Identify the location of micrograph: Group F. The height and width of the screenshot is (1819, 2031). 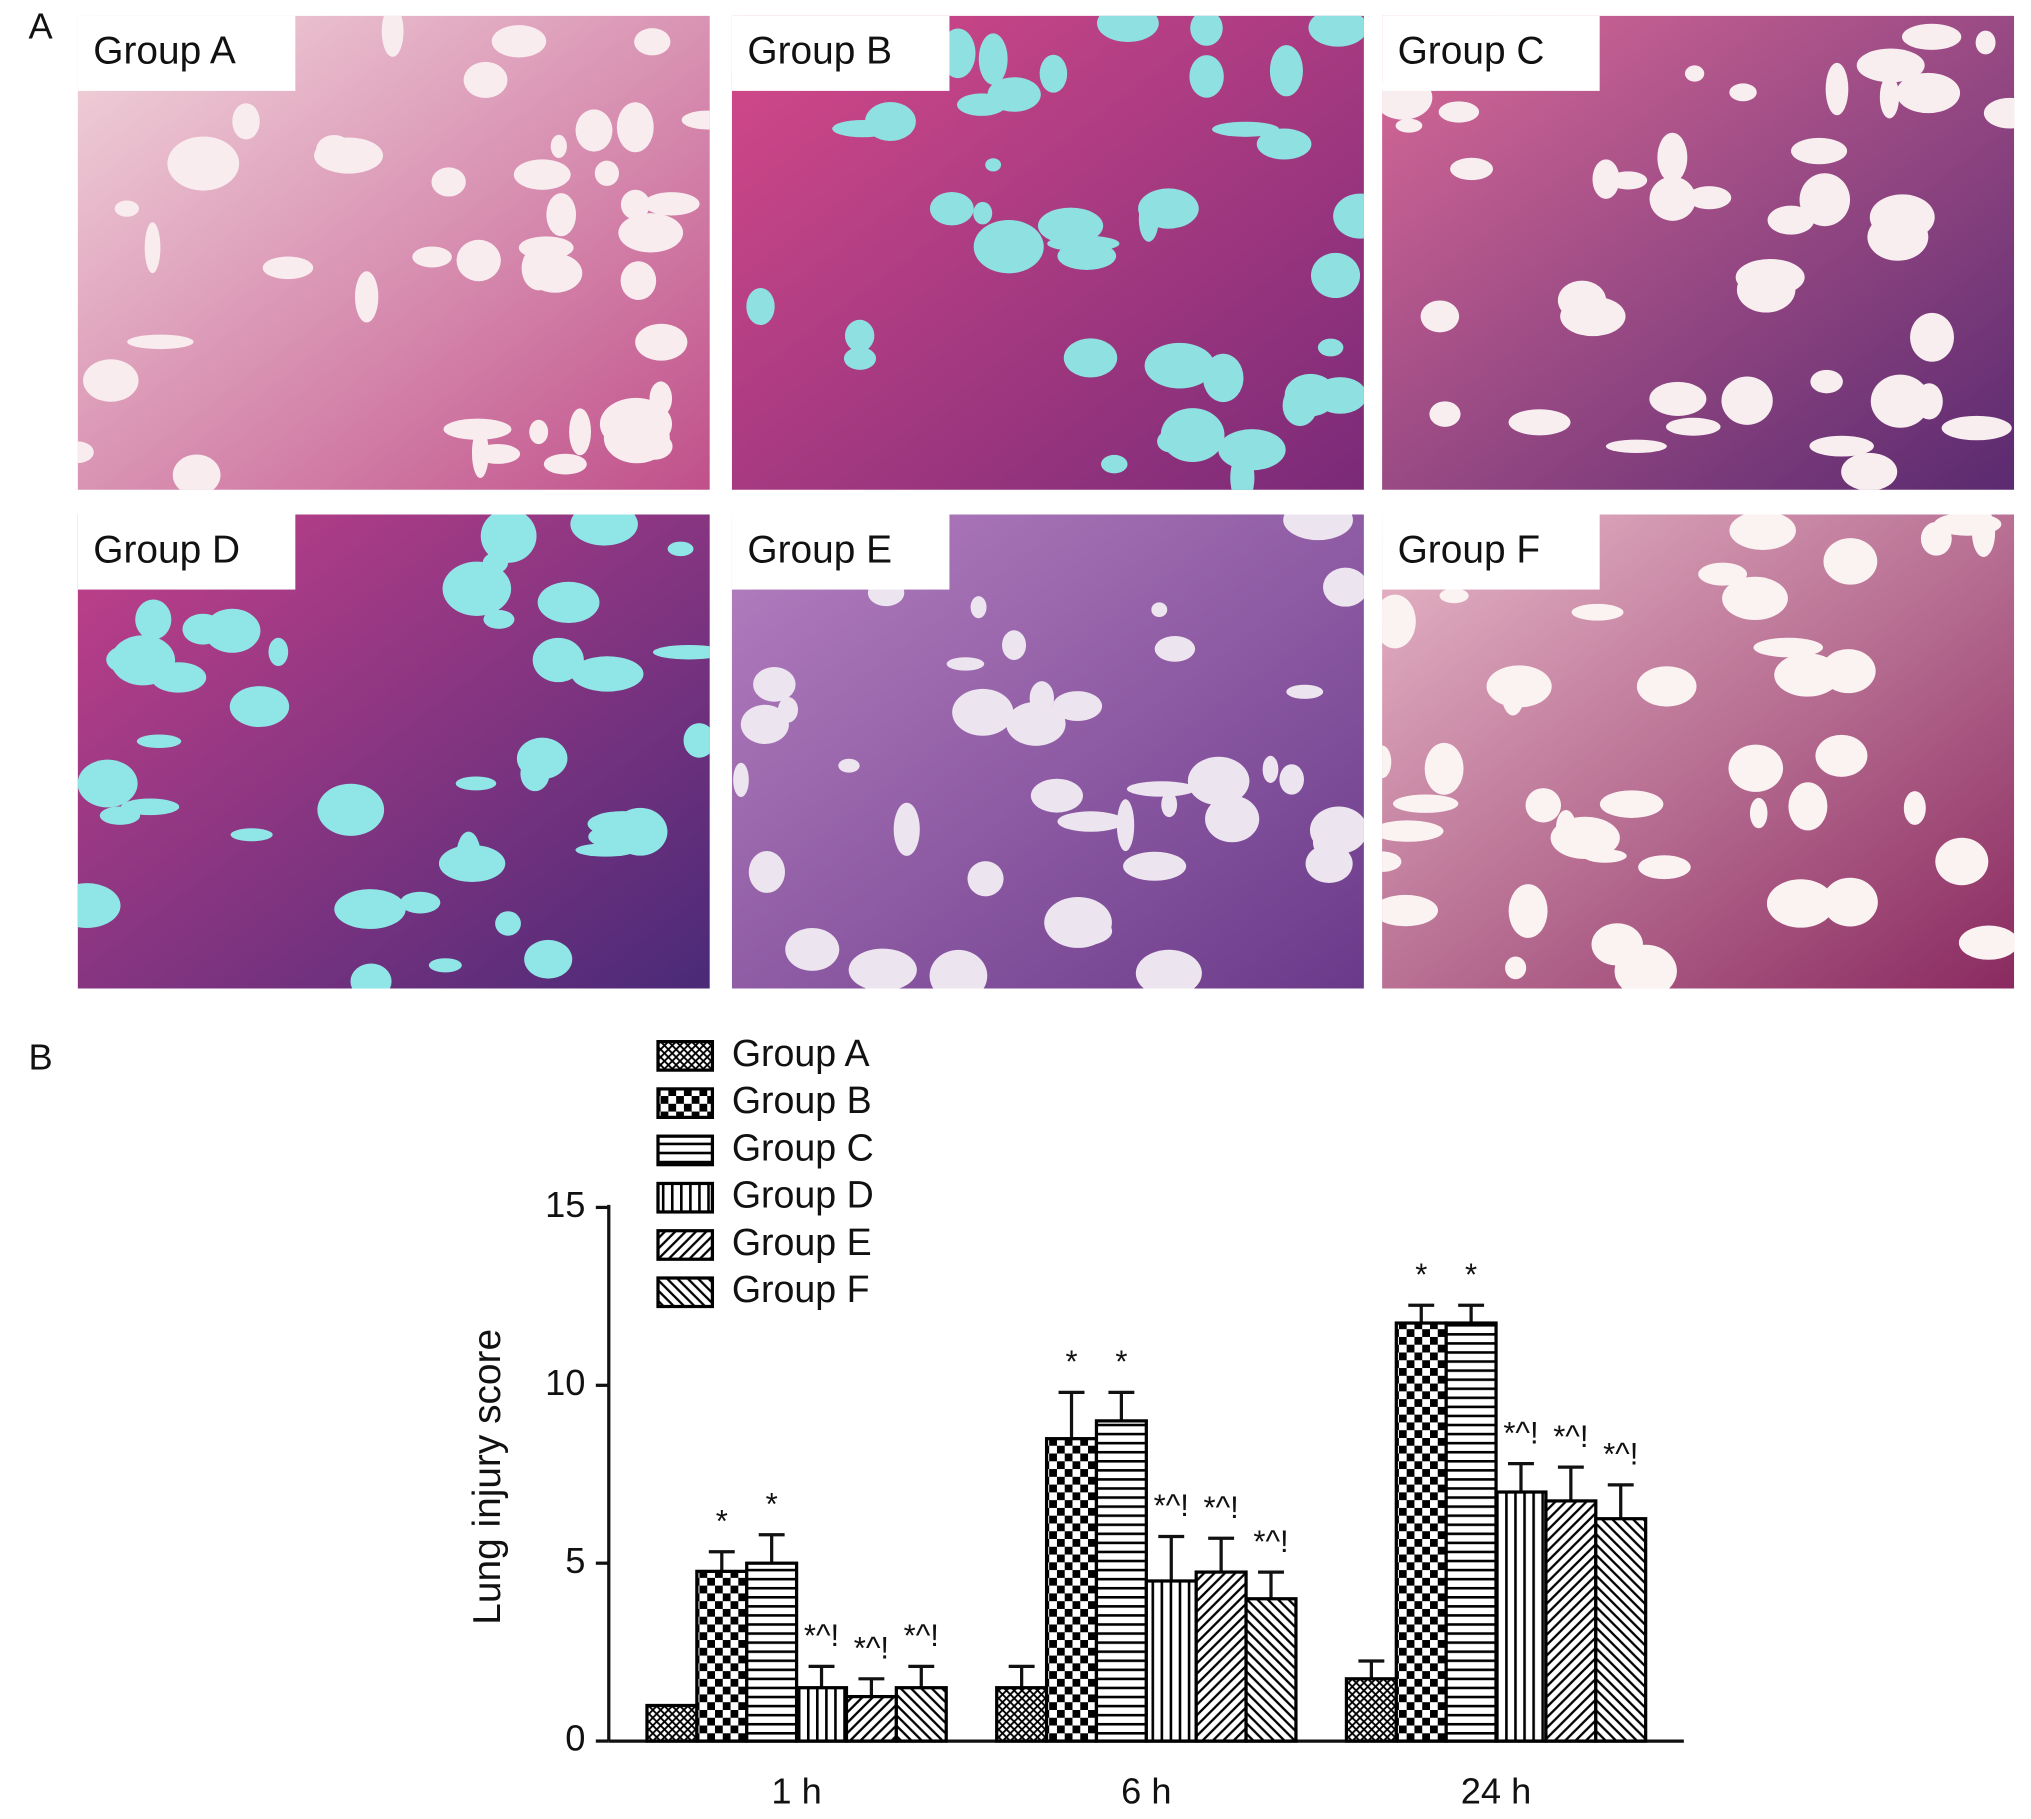
(1698, 751).